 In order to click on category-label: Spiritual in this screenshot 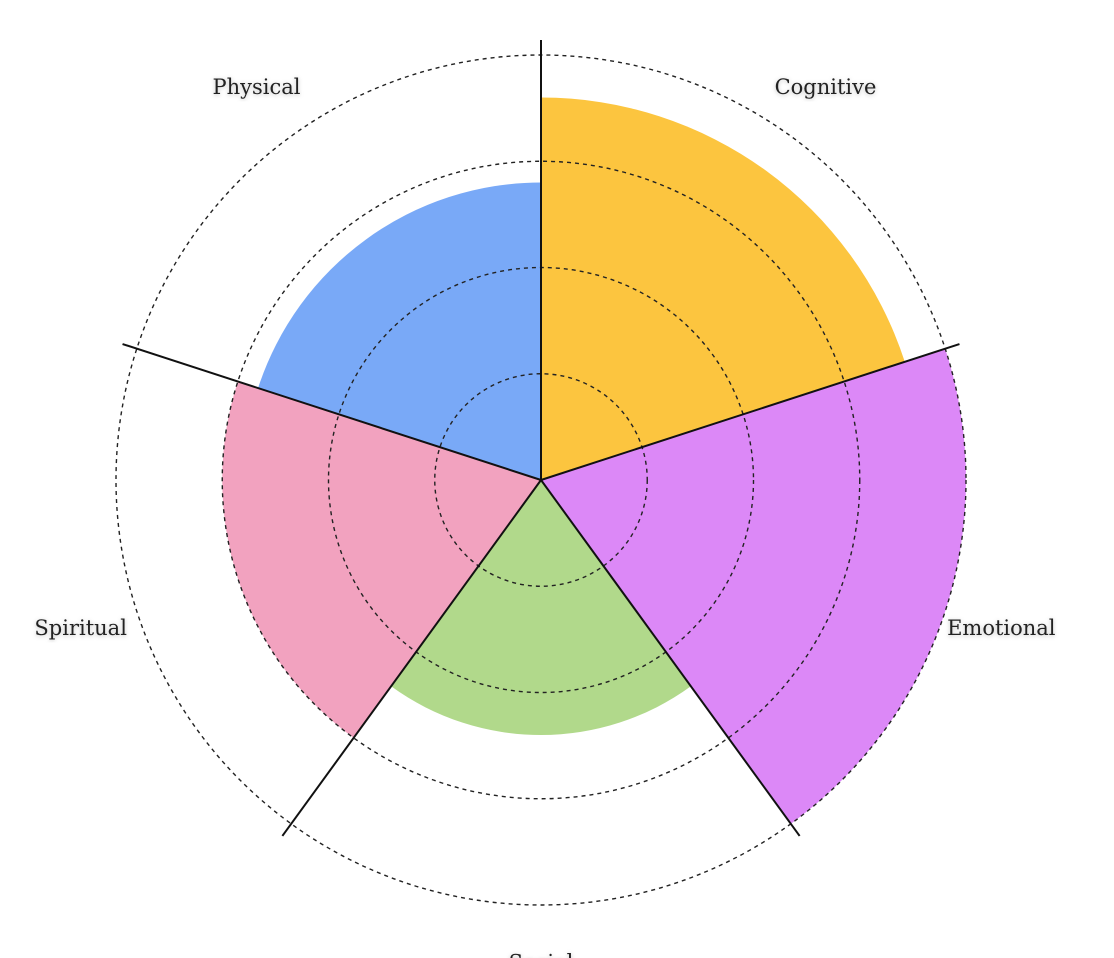, I will do `click(80, 628)`.